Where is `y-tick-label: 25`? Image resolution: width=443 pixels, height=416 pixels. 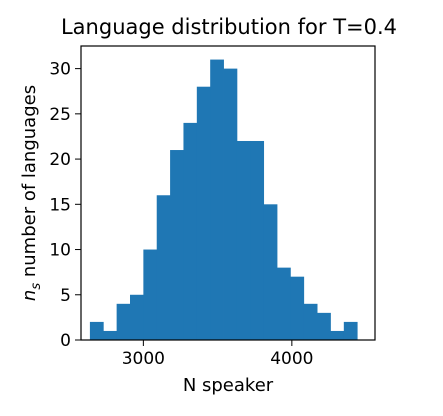
y-tick-label: 25 is located at coordinates (60, 115).